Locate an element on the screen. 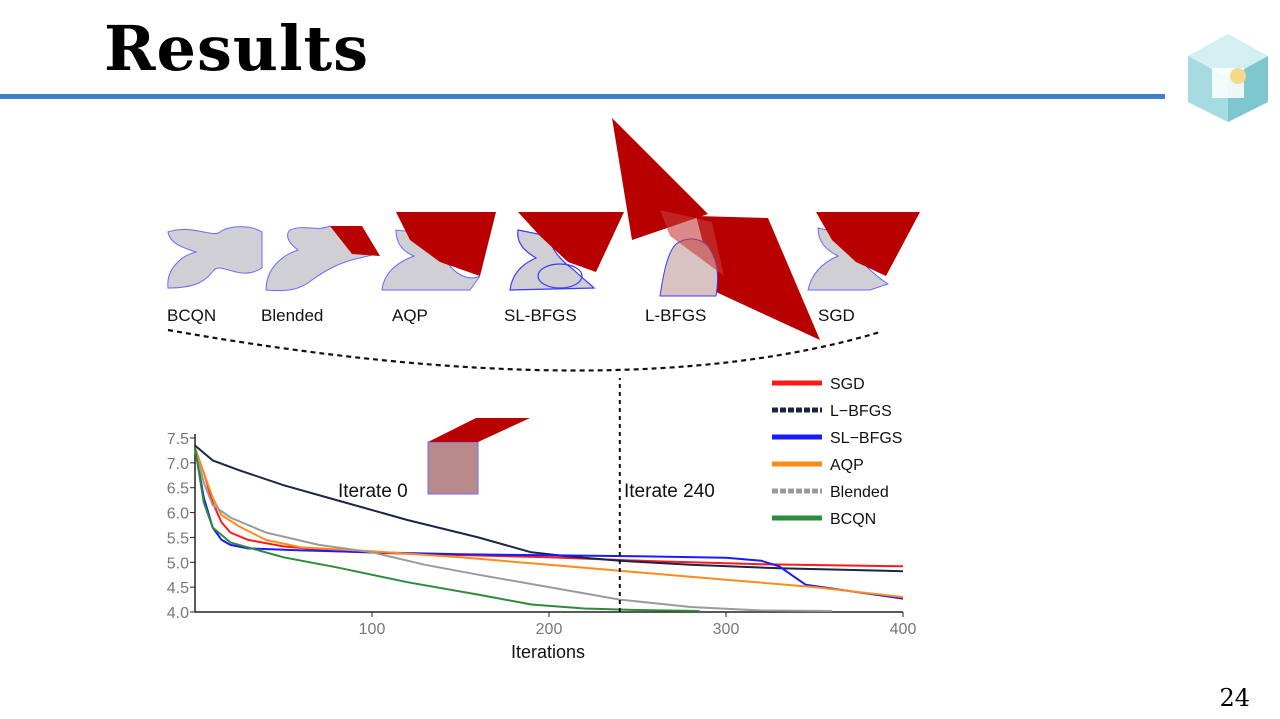  mesh-aqp is located at coordinates (438, 251).